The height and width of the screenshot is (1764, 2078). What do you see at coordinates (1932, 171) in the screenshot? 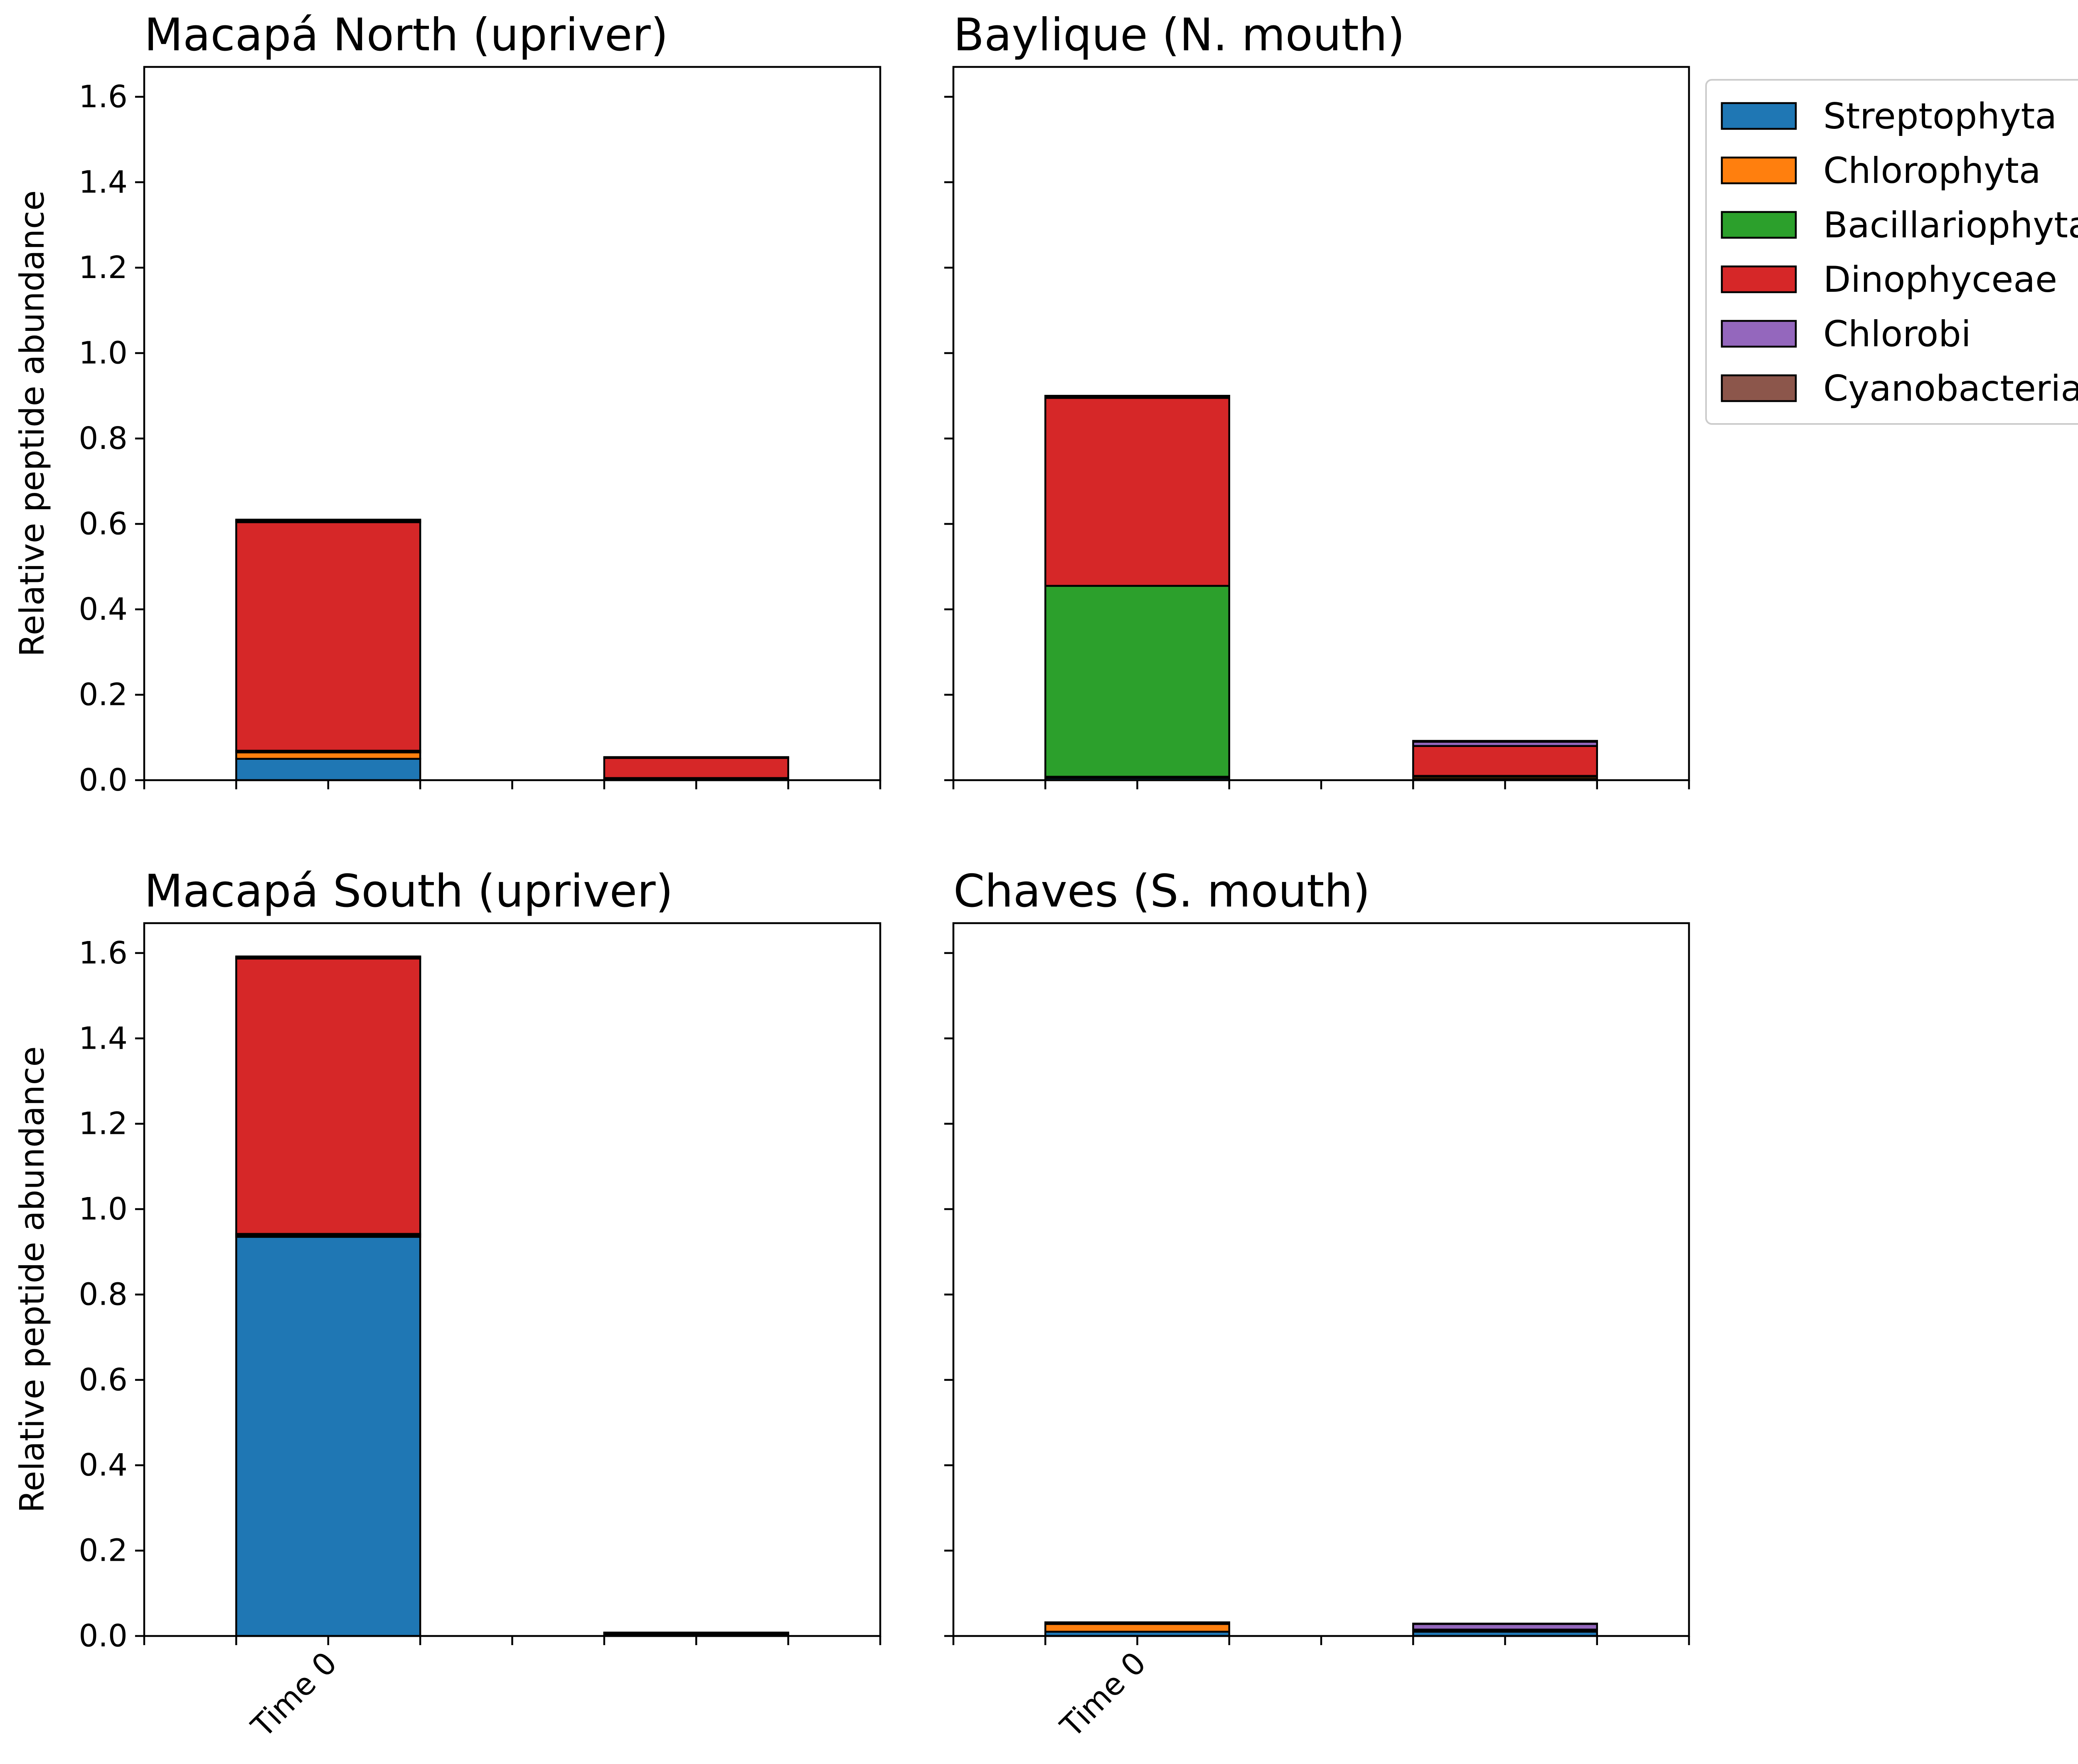
I see `legend-label: Chlorophyta` at bounding box center [1932, 171].